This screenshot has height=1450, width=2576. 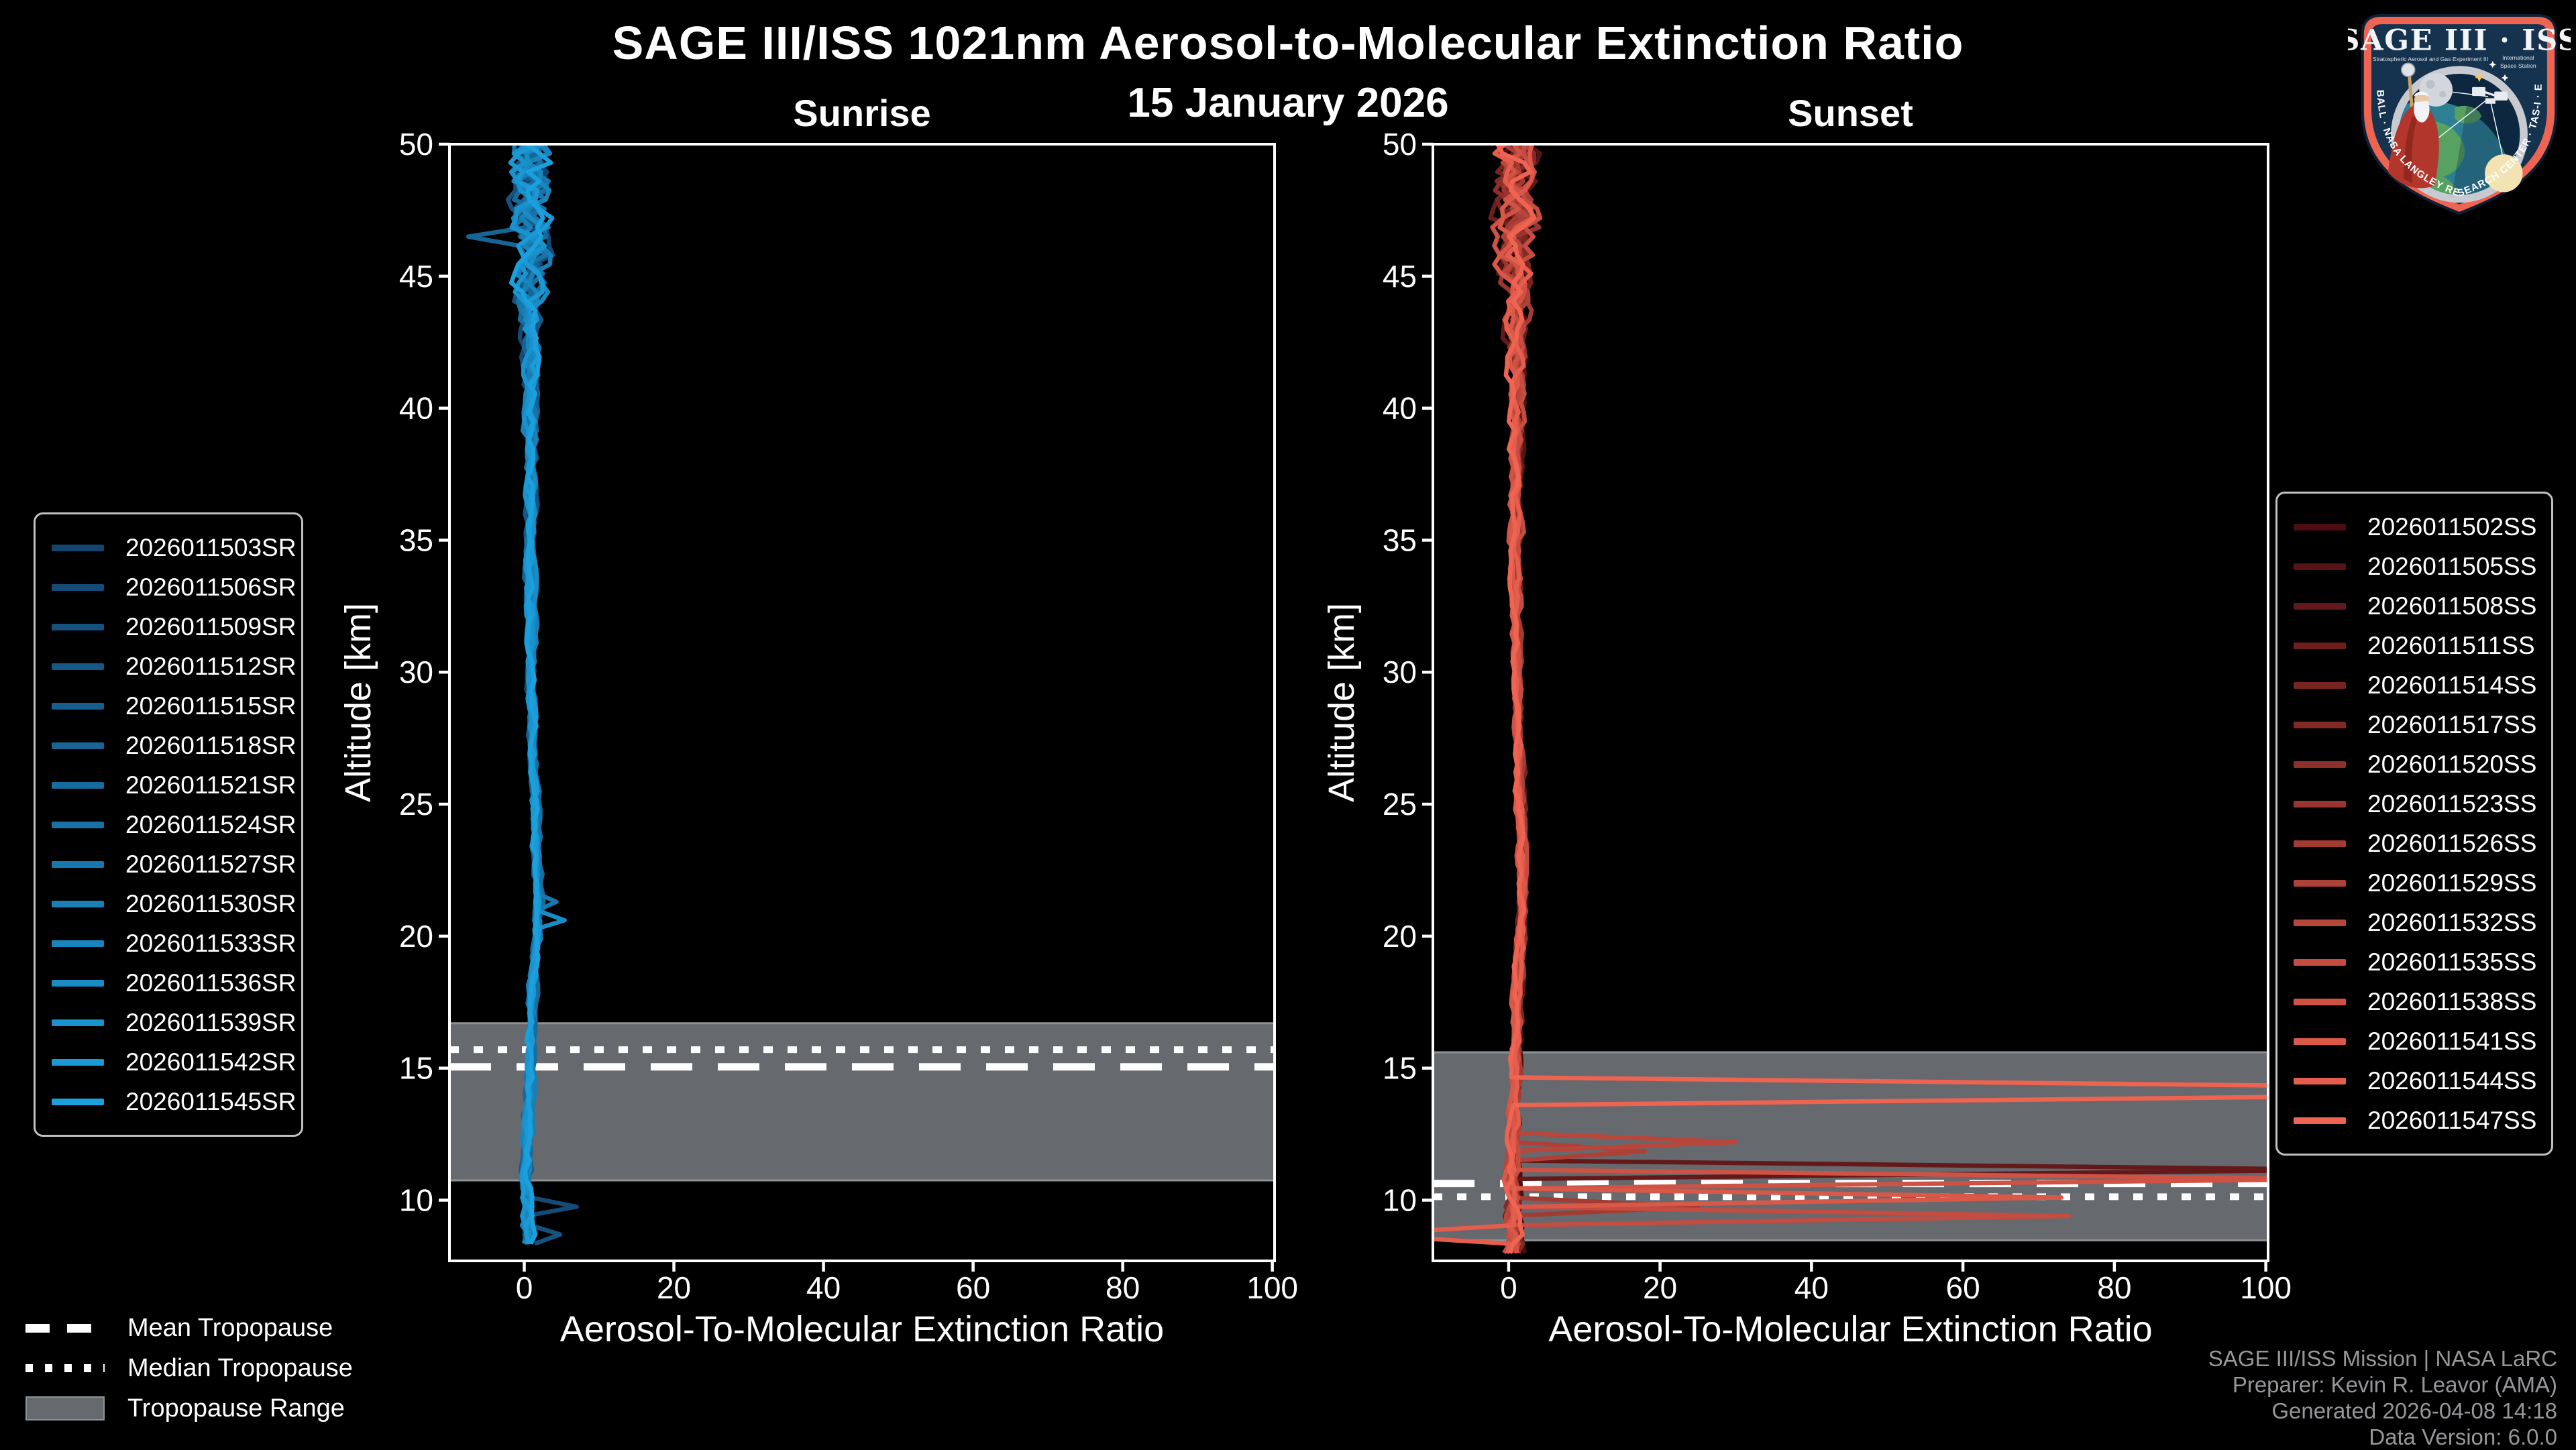 I want to click on profile-line-2026011545SR, so click(x=530, y=694).